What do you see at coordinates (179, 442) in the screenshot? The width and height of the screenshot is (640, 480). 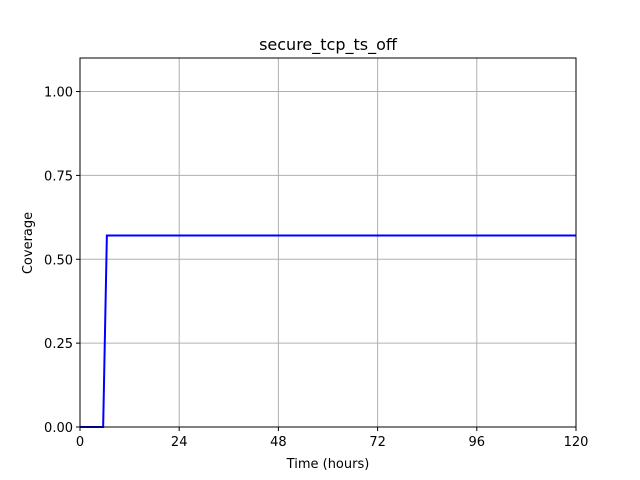 I see `x-tick-label: 24` at bounding box center [179, 442].